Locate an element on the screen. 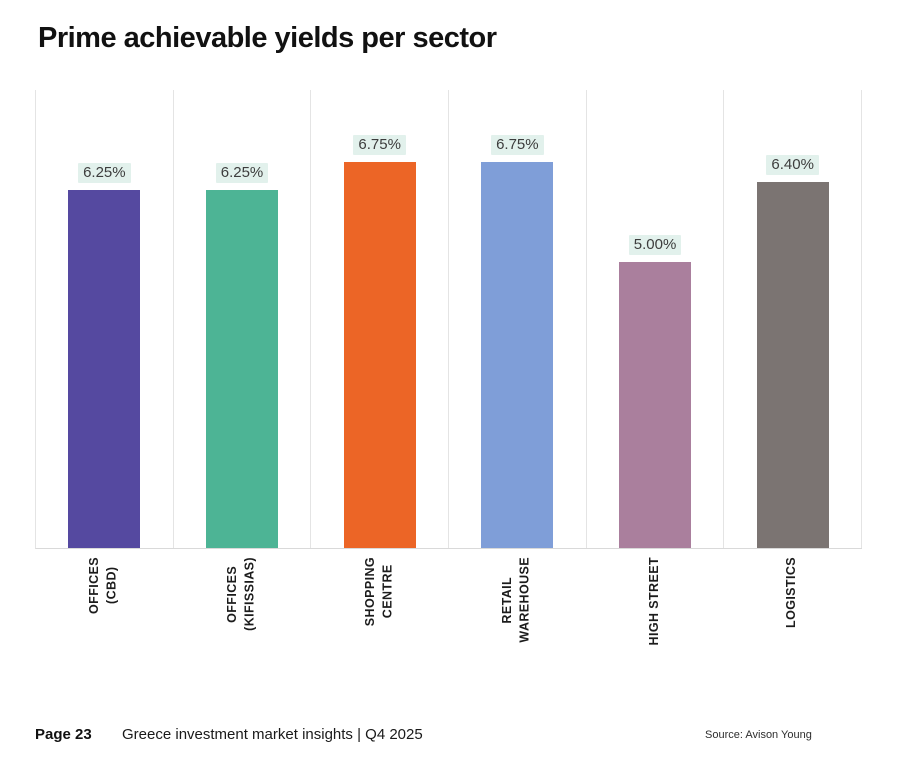 This screenshot has width=917, height=764. x-axis-label-offices-cbd: OFFICES (CBD) is located at coordinates (104, 634).